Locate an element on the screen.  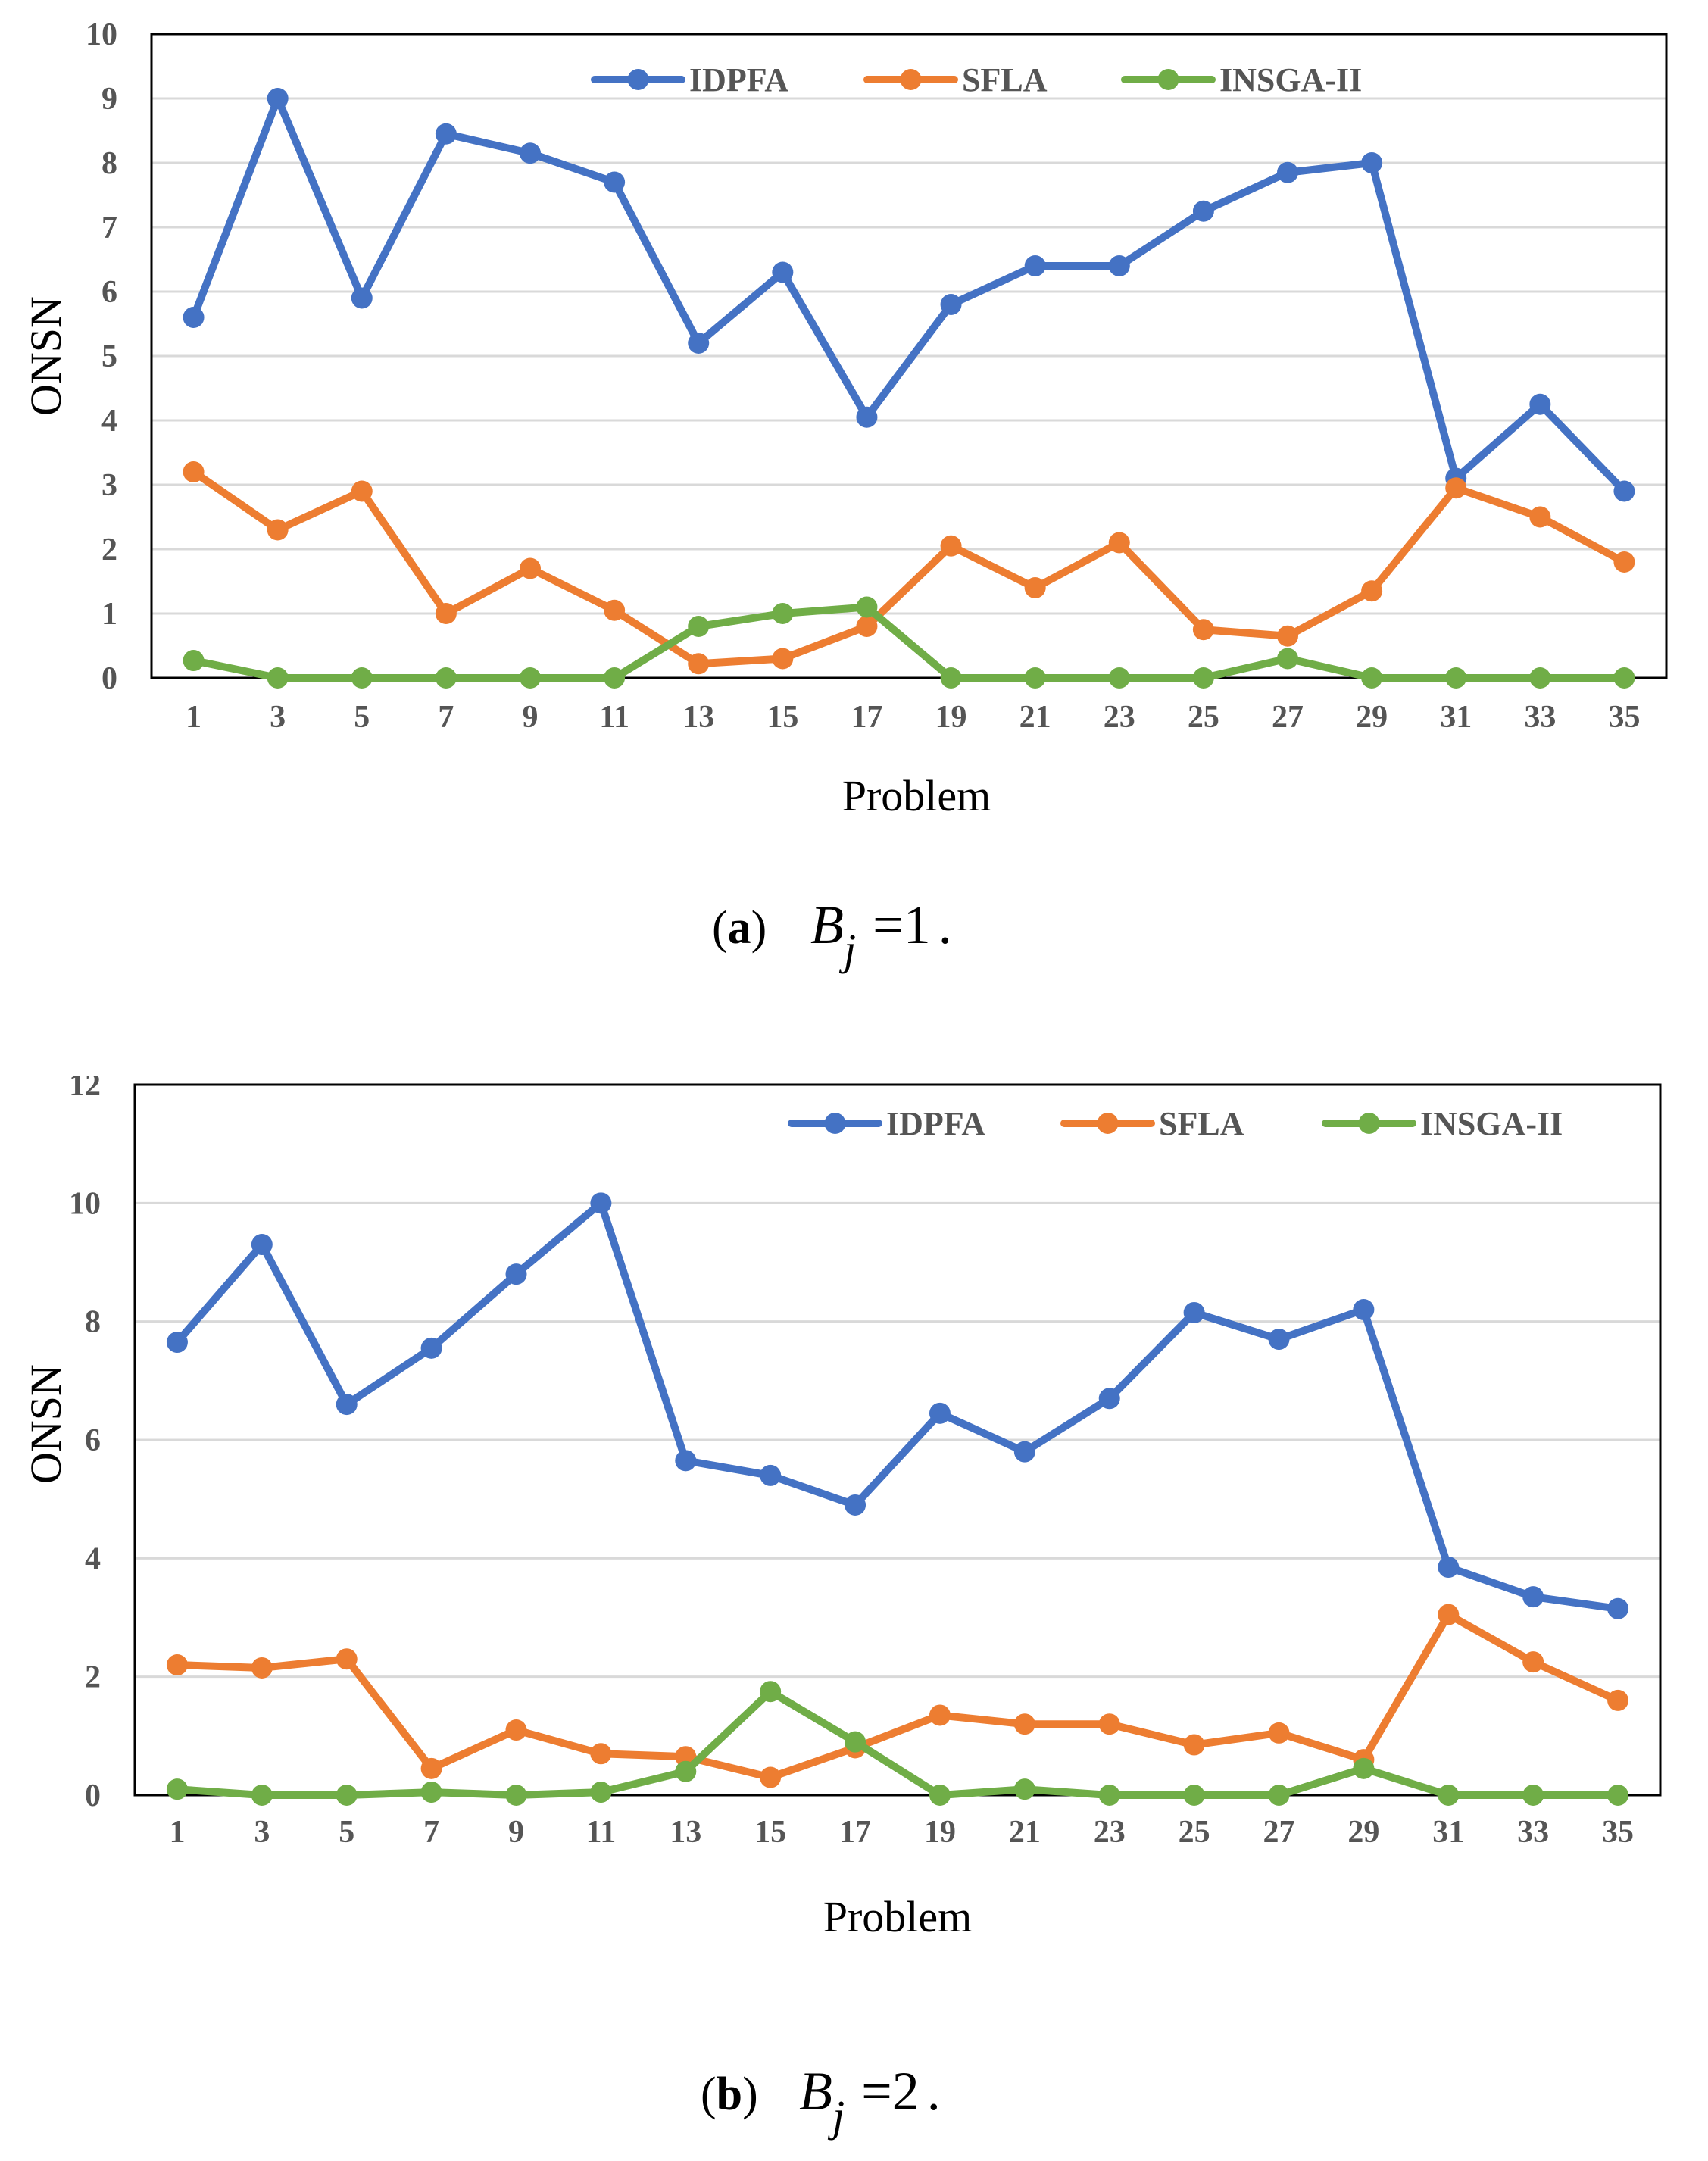
chart-b-caption-equation: Bj =2. is located at coordinates (870, 2101).